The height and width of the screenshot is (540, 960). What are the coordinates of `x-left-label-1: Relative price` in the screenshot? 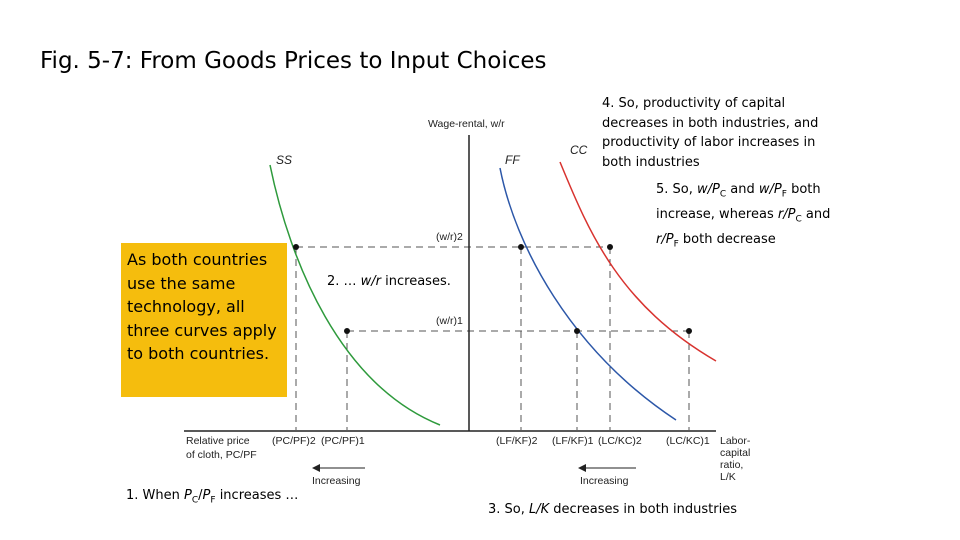 It's located at (218, 441).